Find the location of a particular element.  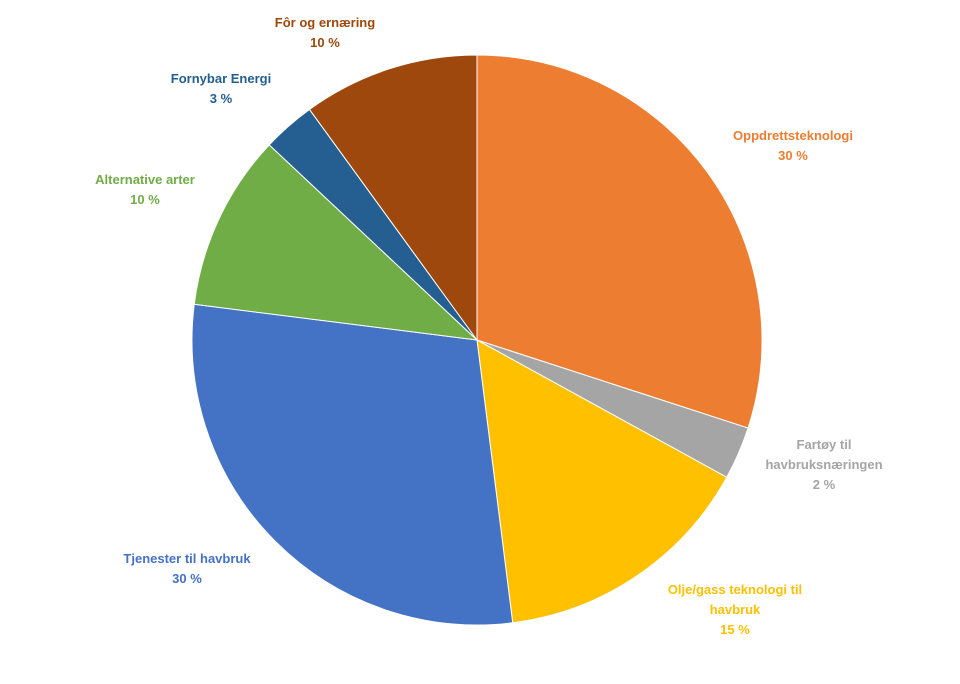

slice-label-name: havbruk is located at coordinates (735, 609).